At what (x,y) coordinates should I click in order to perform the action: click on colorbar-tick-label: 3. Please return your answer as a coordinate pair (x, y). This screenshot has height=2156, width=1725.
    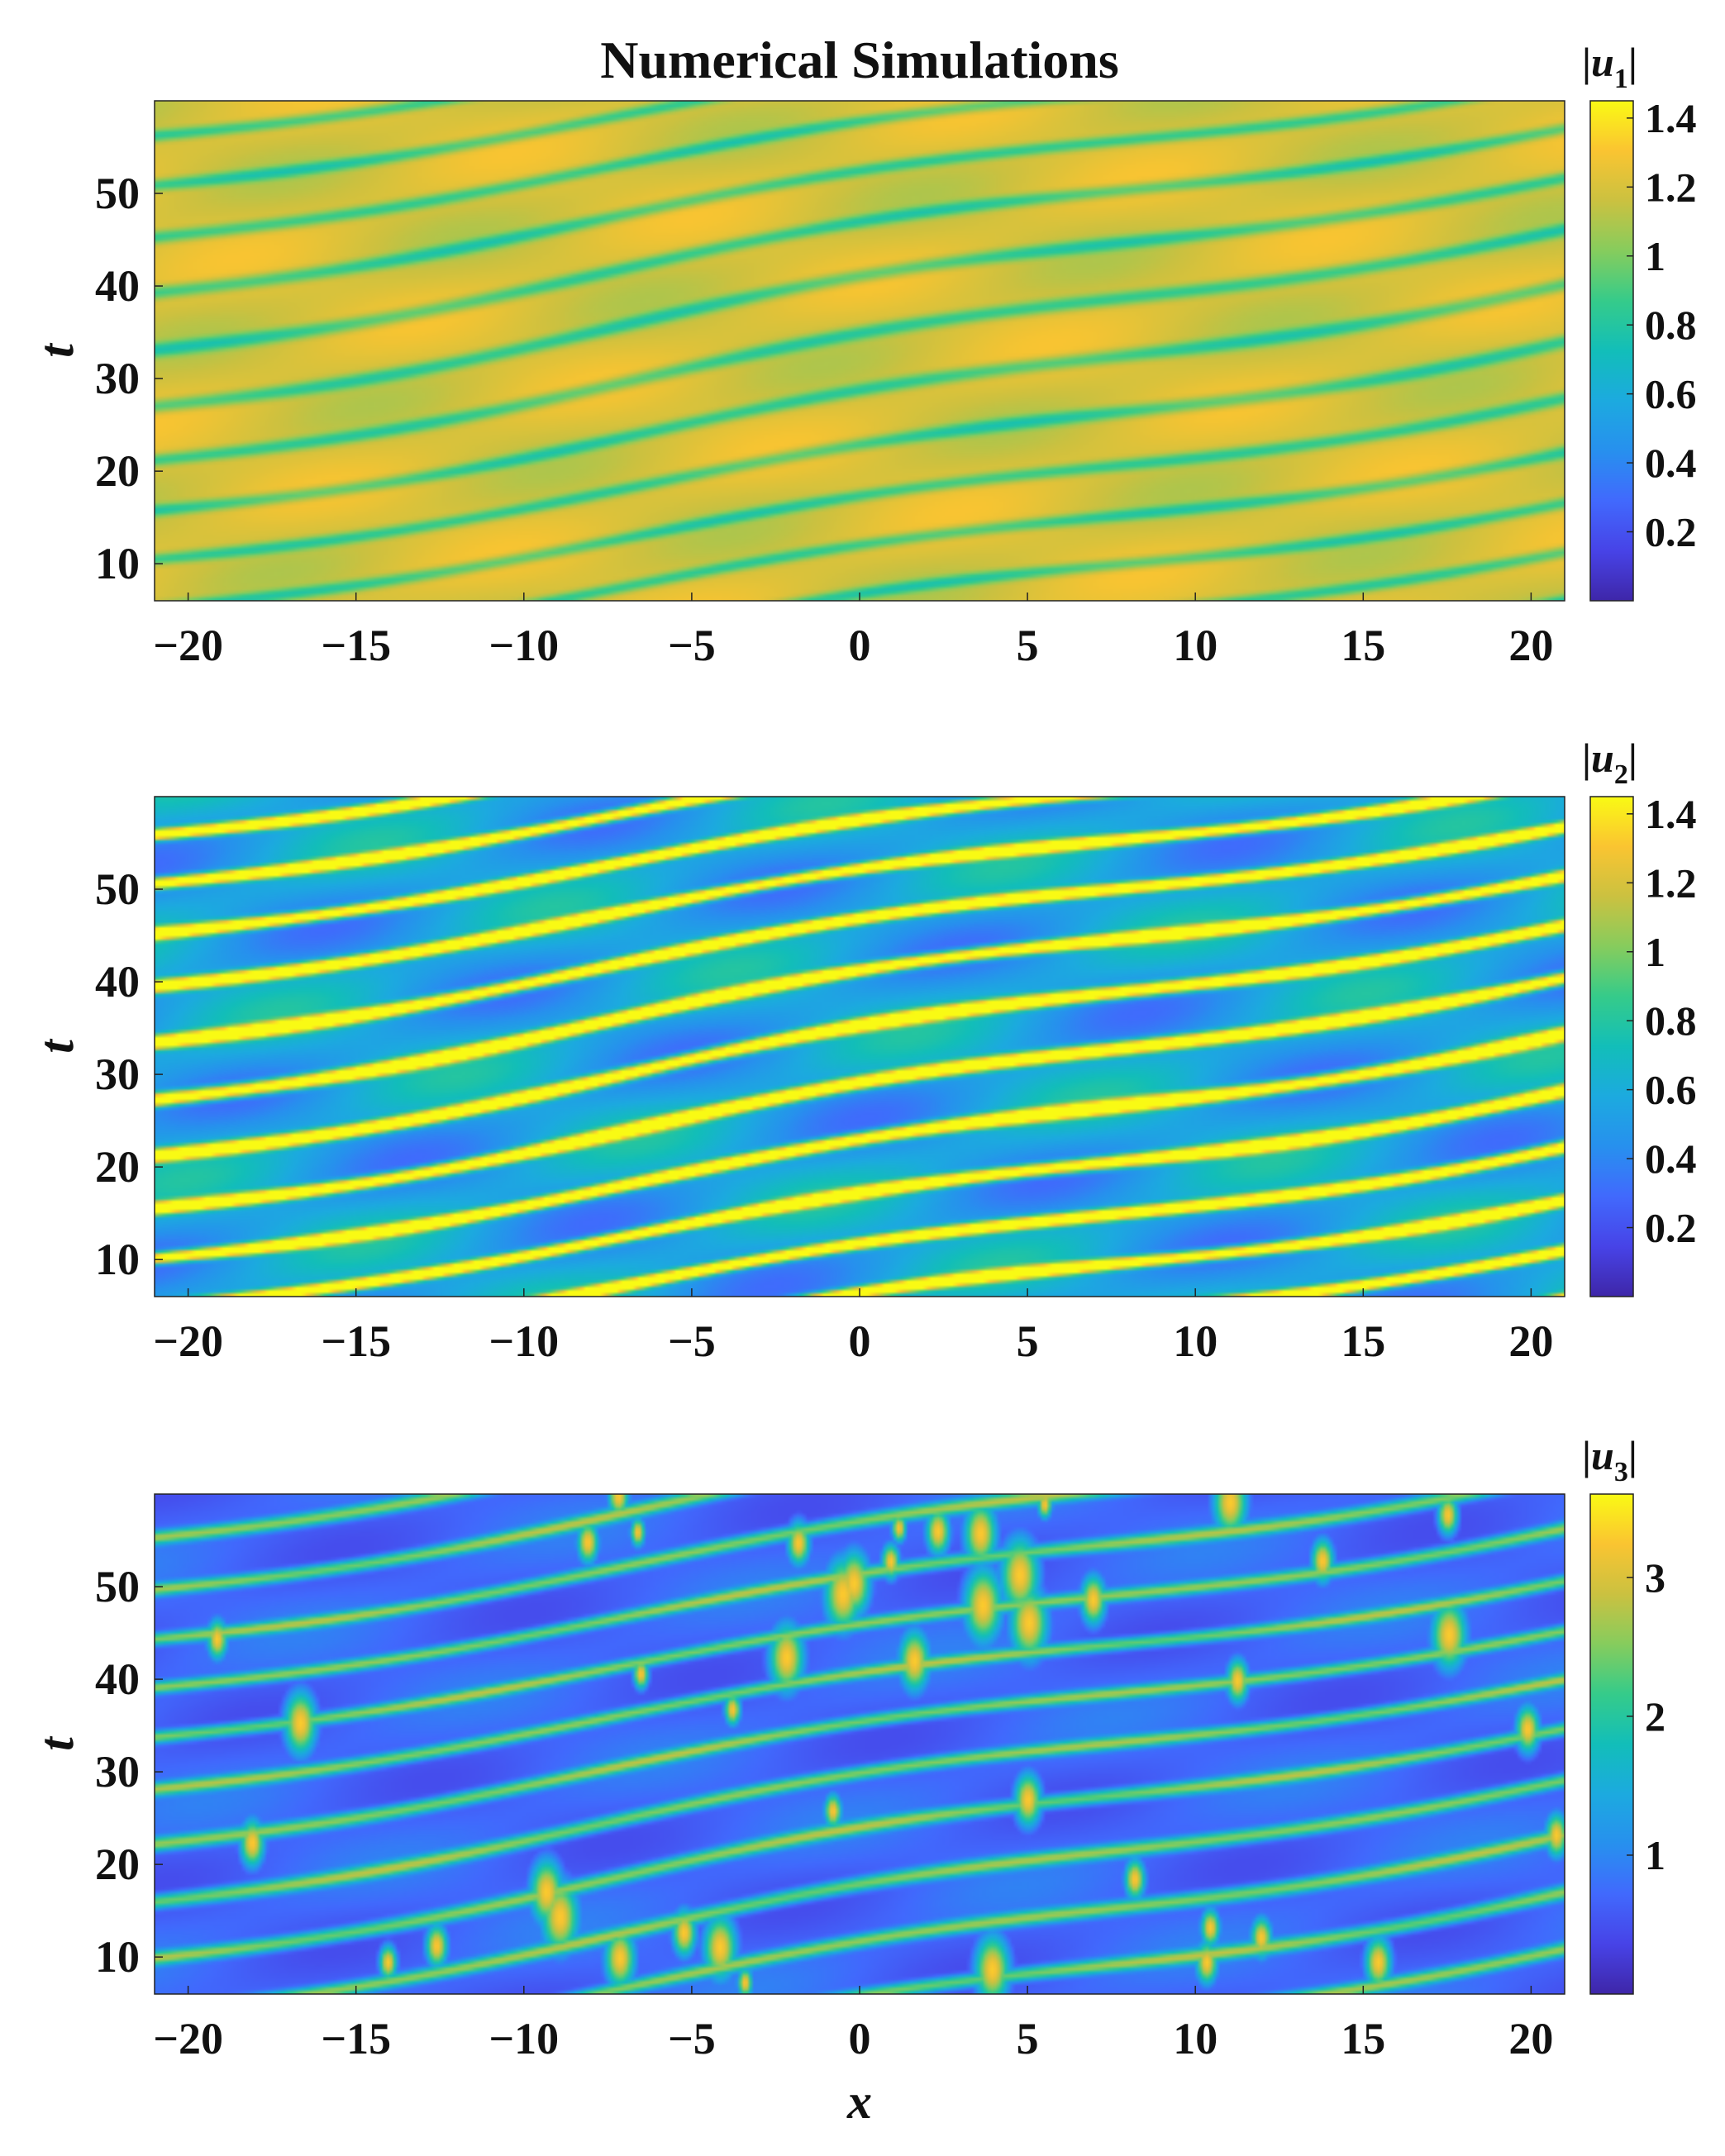
    Looking at the image, I should click on (1655, 1577).